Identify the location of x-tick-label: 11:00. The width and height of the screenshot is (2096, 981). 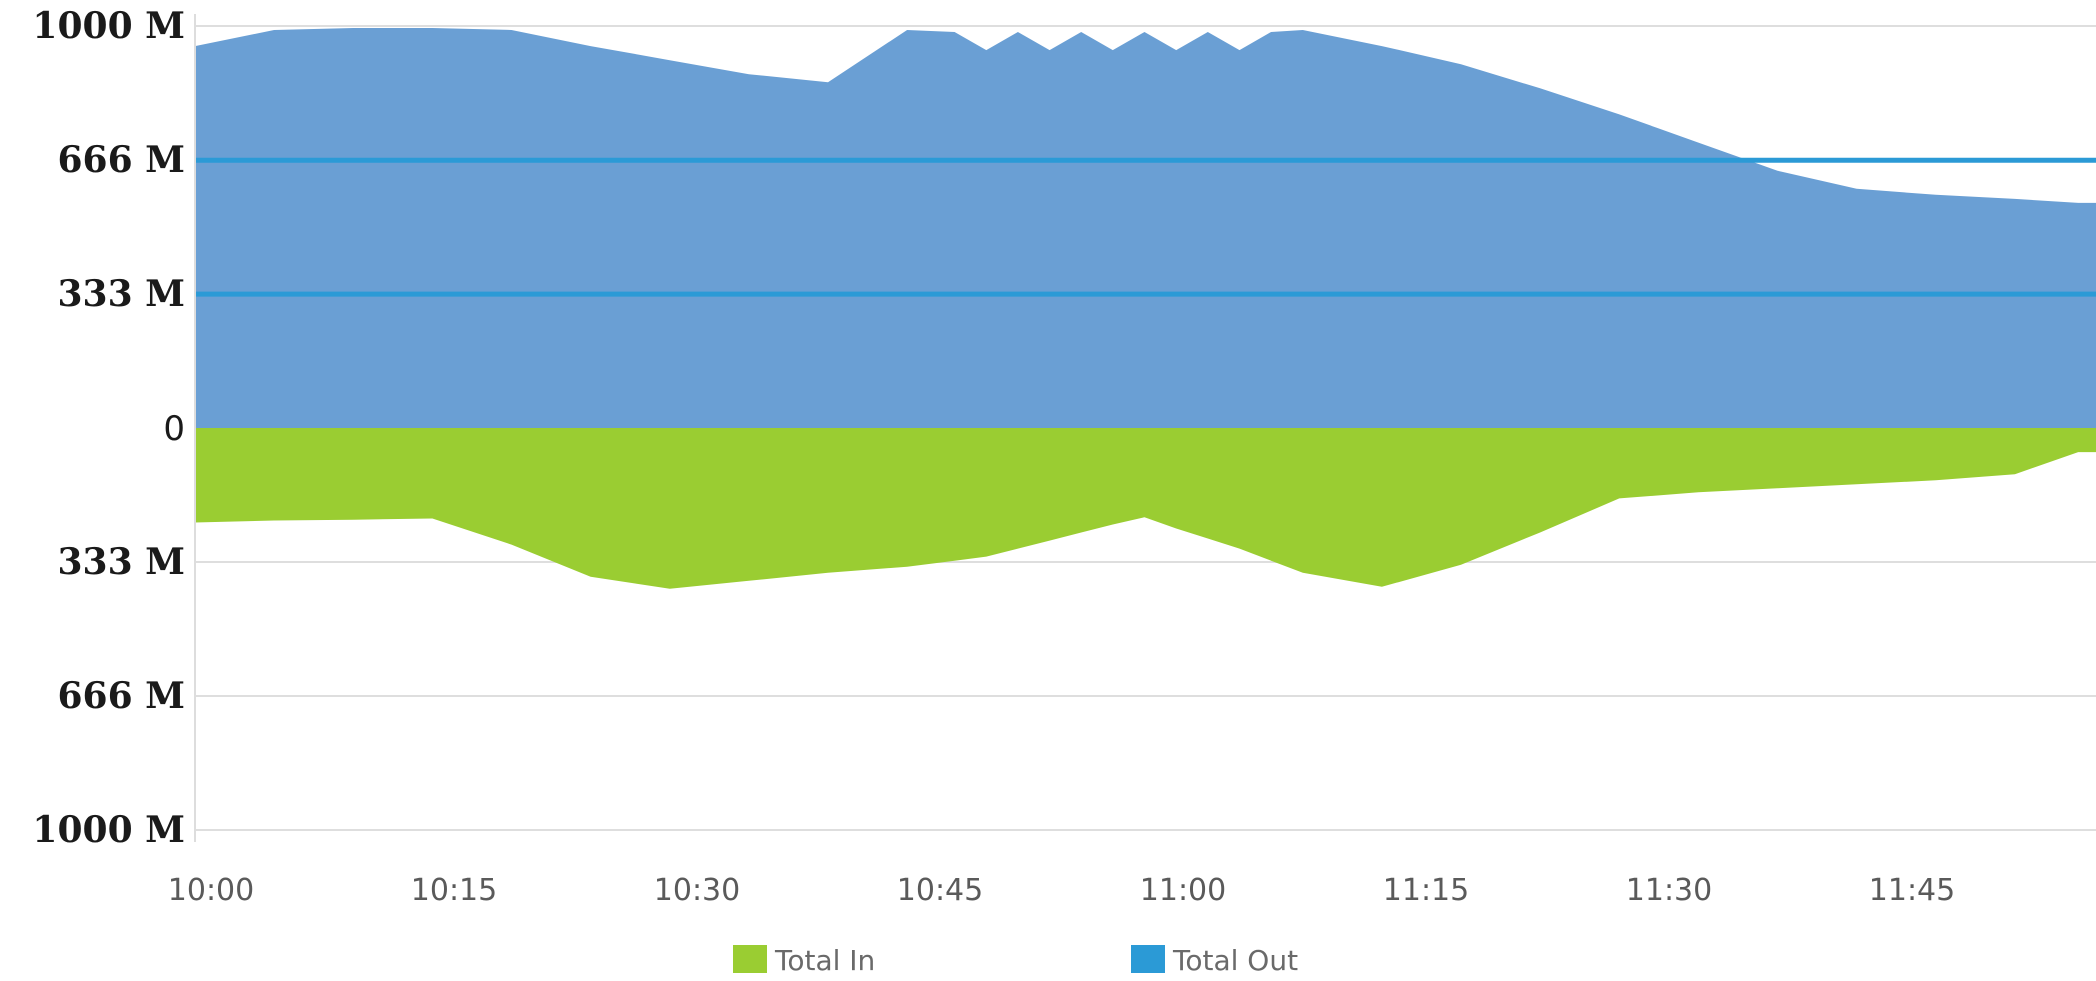
(1183, 890).